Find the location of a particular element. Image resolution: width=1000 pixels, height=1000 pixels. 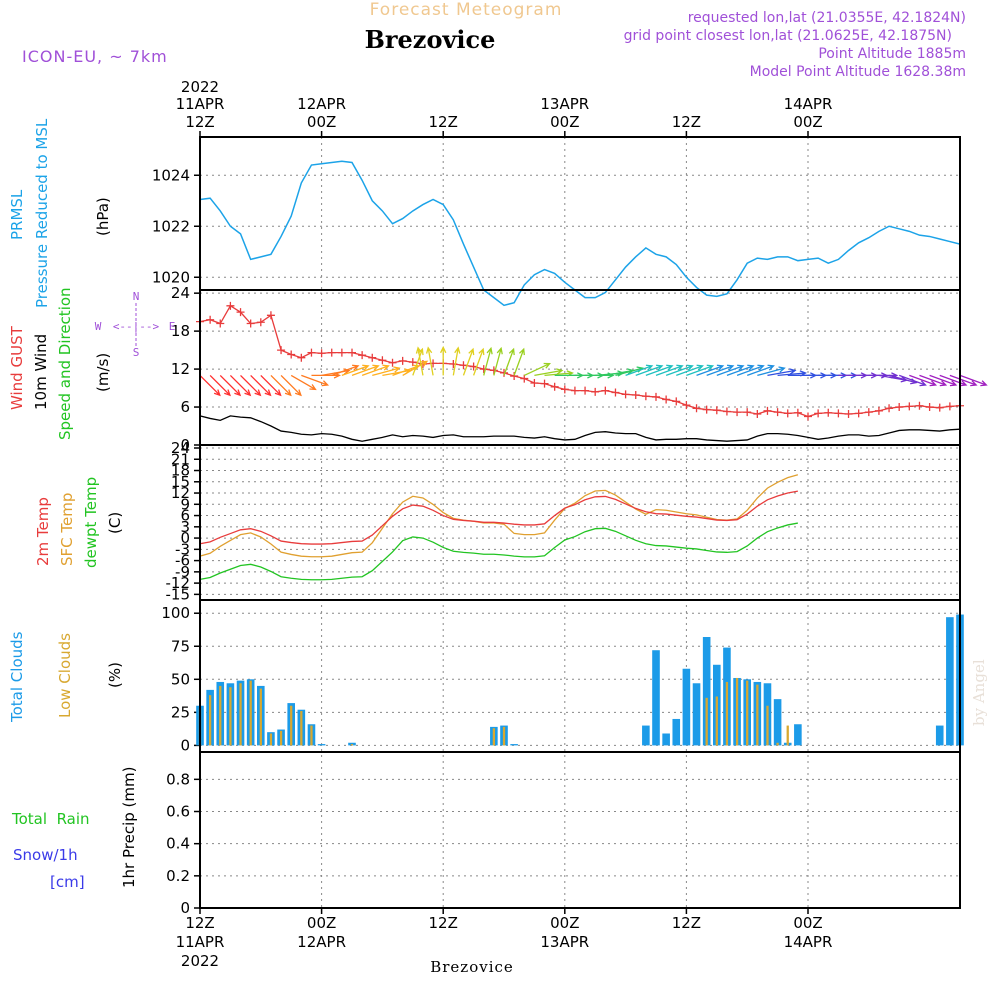

model-point-altitude: Model Point Altitude 1628.38m is located at coordinates (858, 72).